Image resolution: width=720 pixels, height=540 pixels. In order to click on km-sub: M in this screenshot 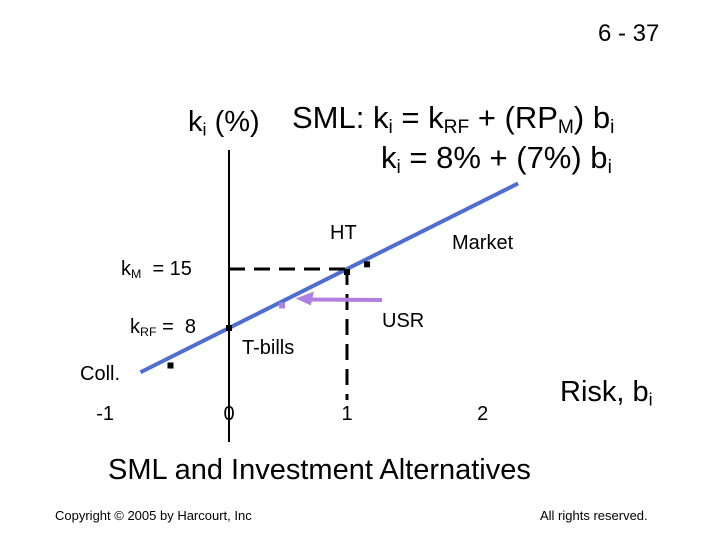, I will do `click(136, 274)`.